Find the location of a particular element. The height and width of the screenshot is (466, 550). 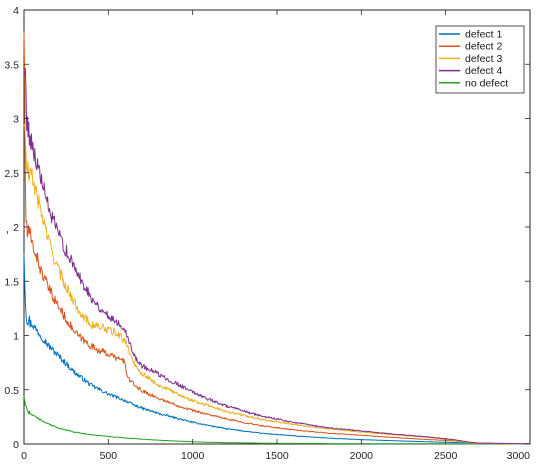

y-tick-label: 3 is located at coordinates (16, 120).